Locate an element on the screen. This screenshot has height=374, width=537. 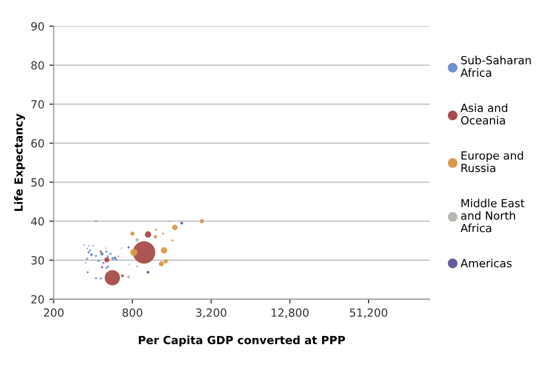
y-tick-label: 70 is located at coordinates (37, 104).